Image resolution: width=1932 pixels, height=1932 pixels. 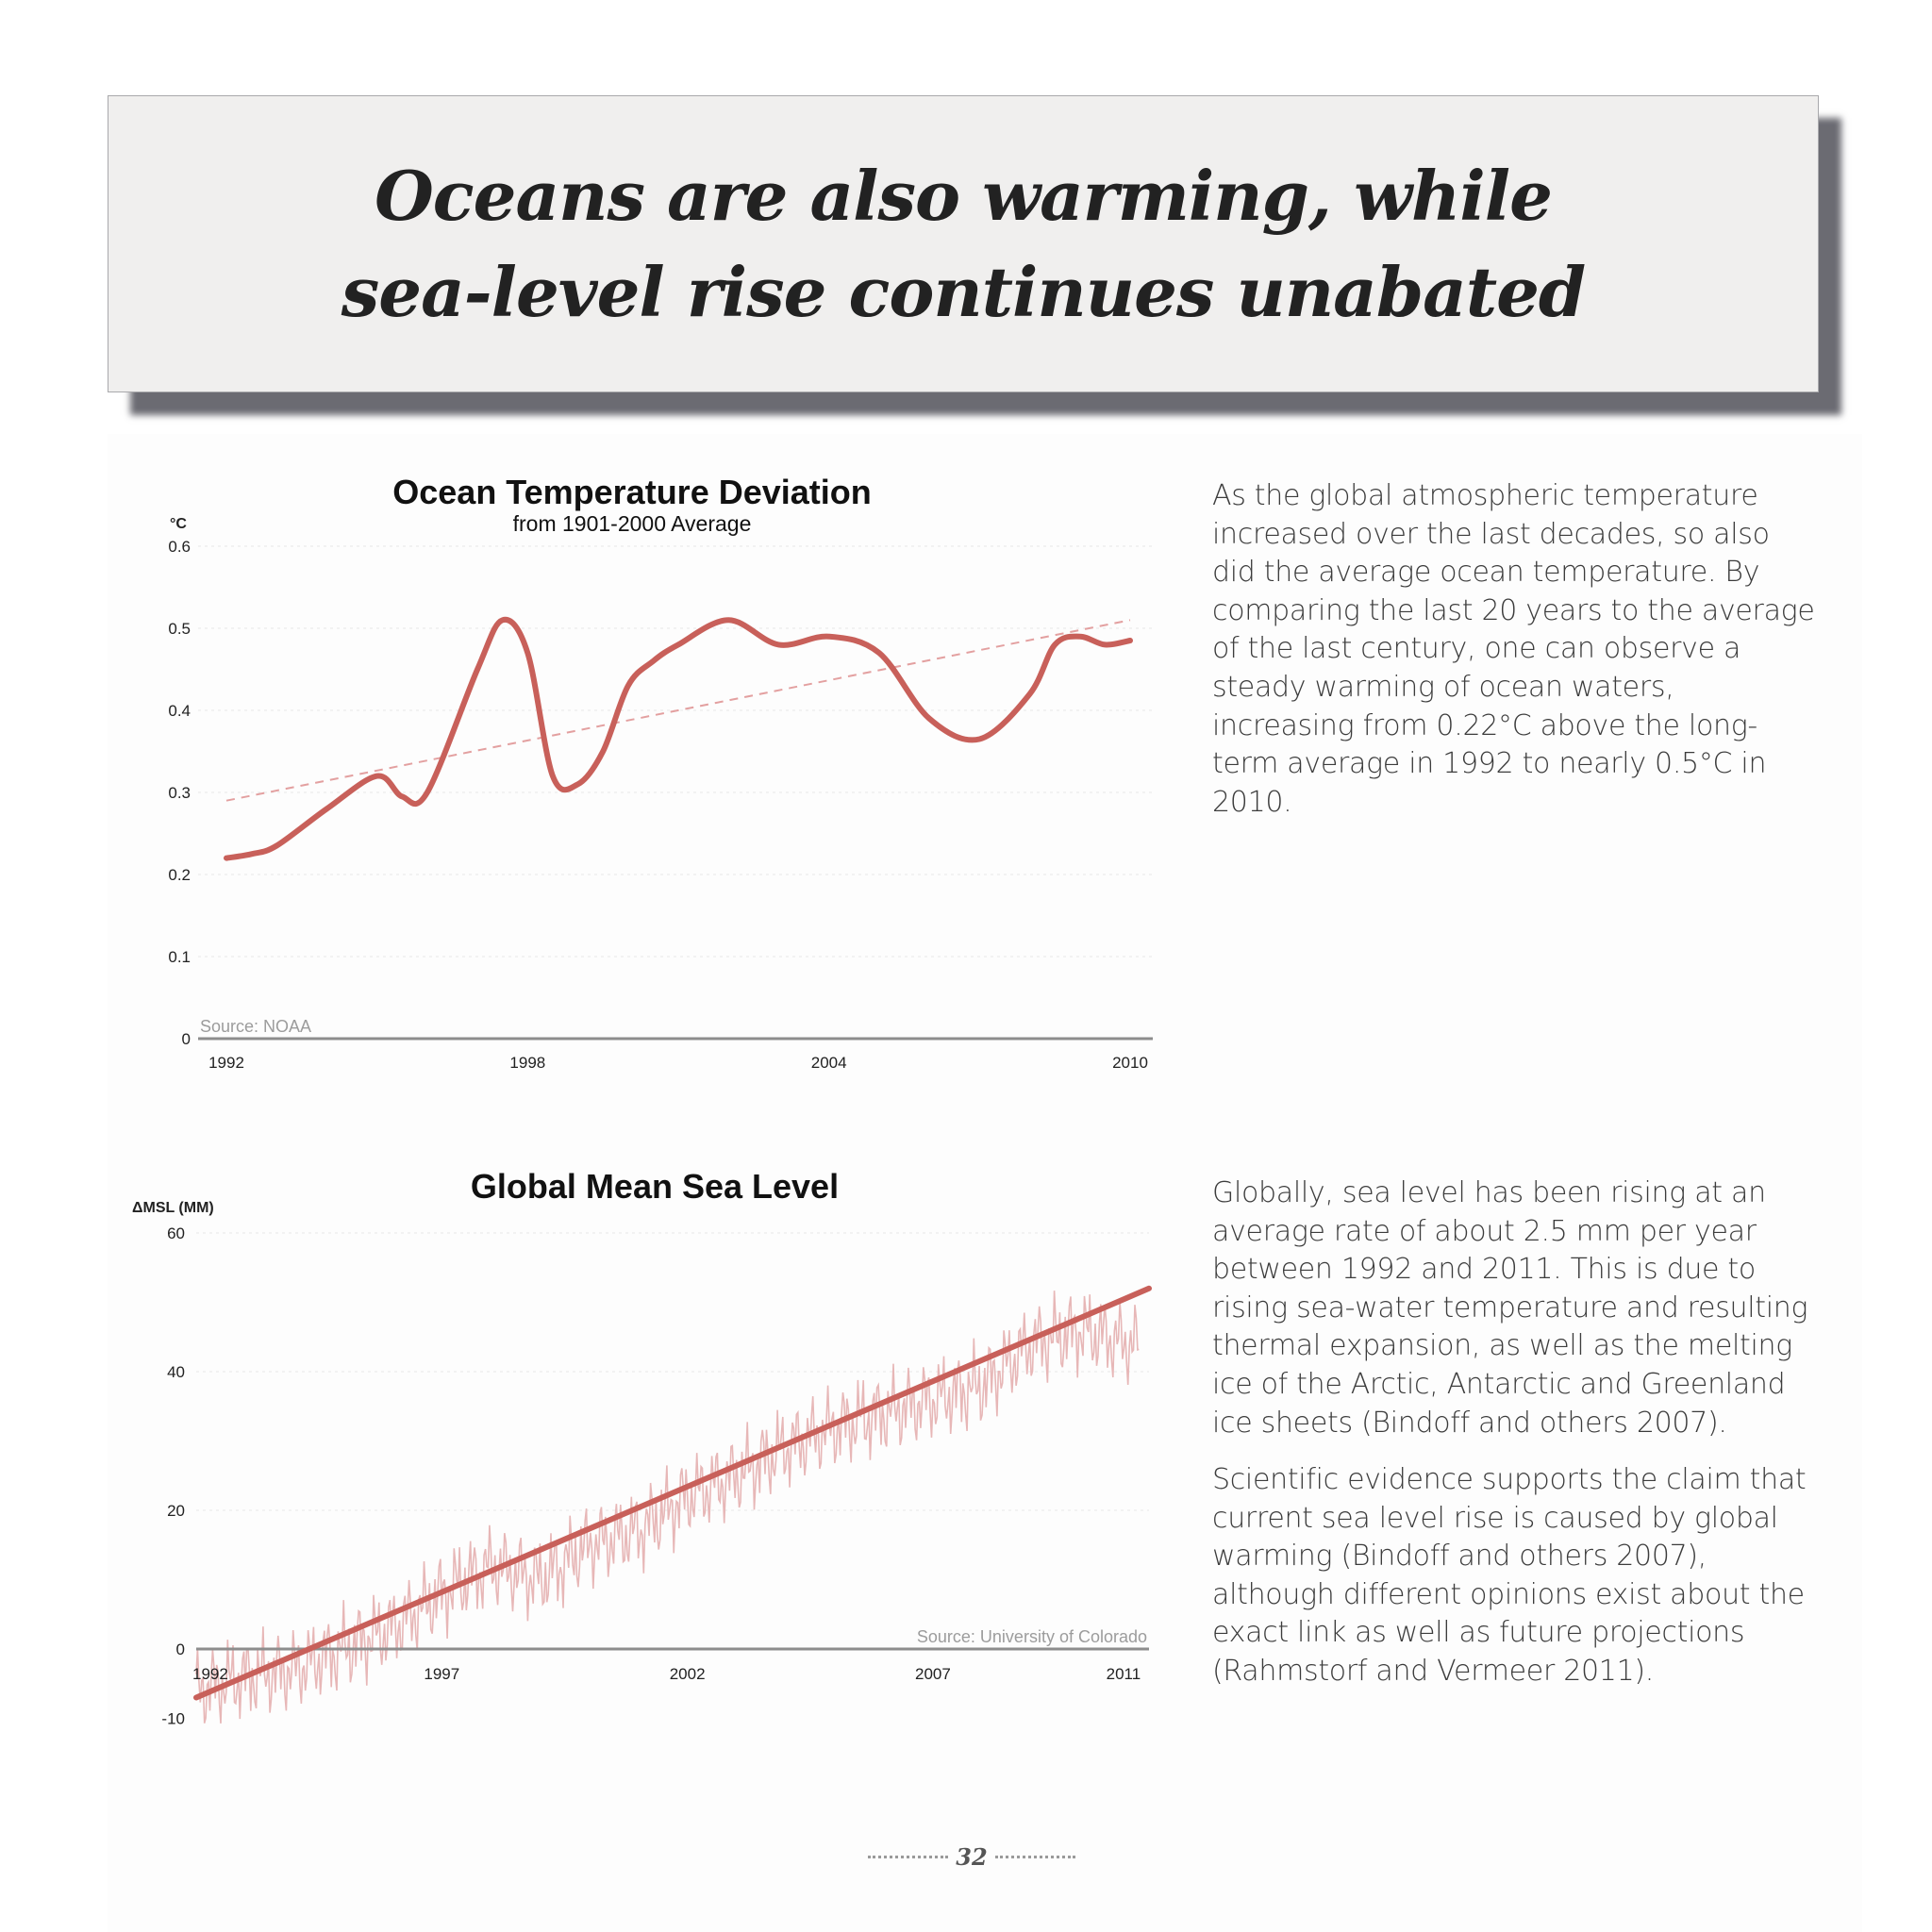 I want to click on y-tick-label: 0.4, so click(x=179, y=711).